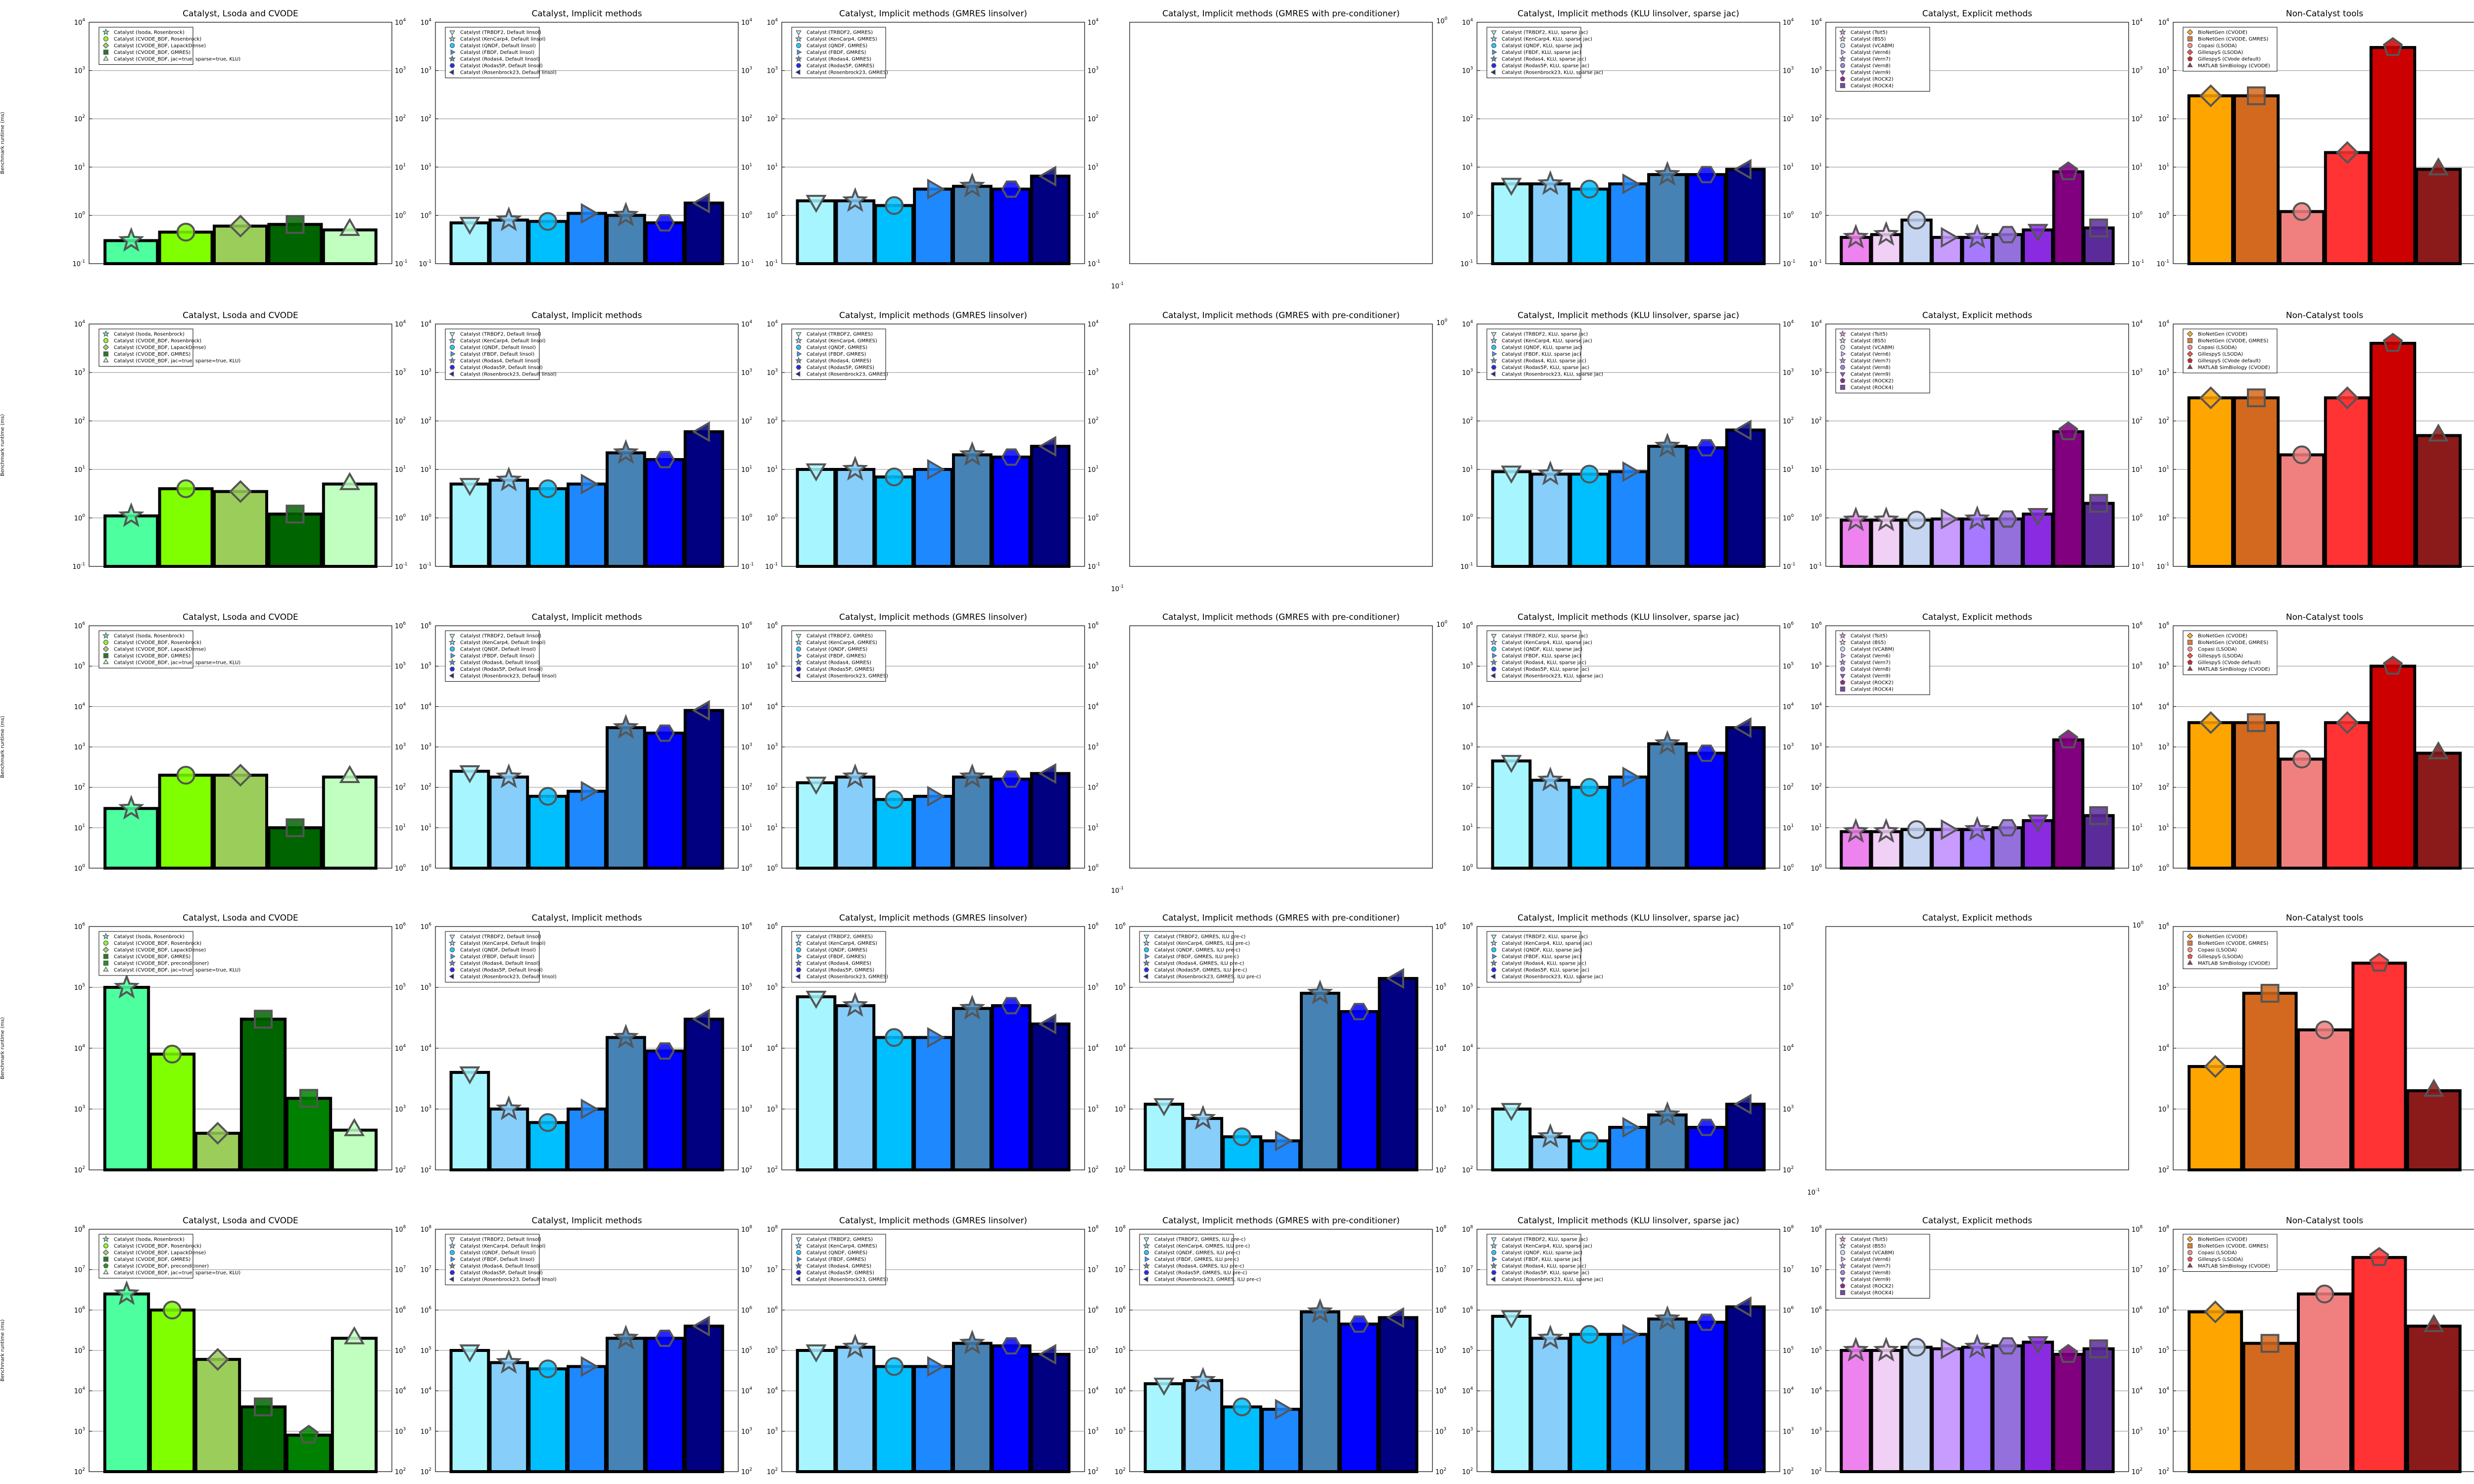 The image size is (2474, 1484). What do you see at coordinates (837, 46) in the screenshot?
I see `legend-entry: Catalyst (QNDF, GMRES)` at bounding box center [837, 46].